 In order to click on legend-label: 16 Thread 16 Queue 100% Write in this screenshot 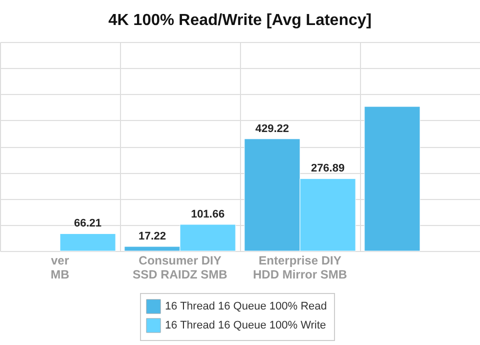, I will do `click(245, 326)`.